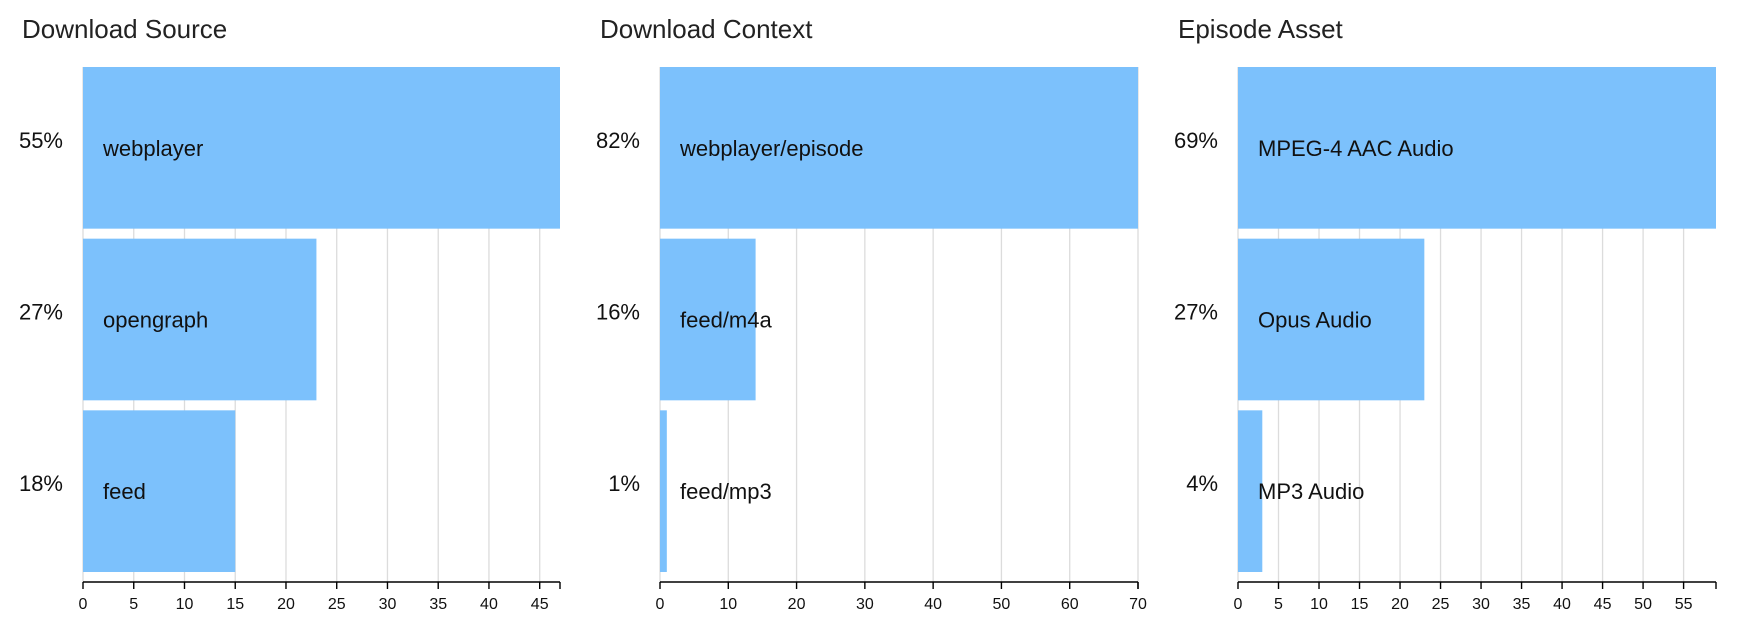  What do you see at coordinates (1356, 148) in the screenshot?
I see `category-label: MPEG-4 AAC Audio` at bounding box center [1356, 148].